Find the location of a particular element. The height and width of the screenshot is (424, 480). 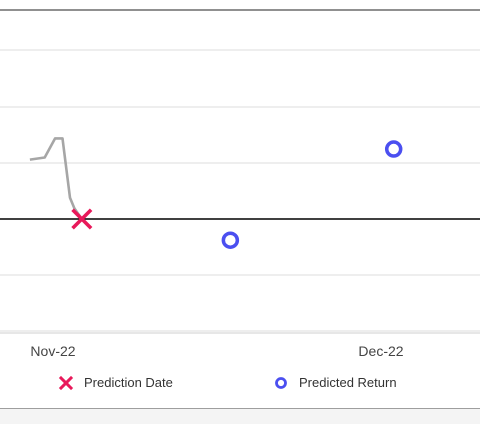

legend-prediction-date-symbol is located at coordinates (66, 383).